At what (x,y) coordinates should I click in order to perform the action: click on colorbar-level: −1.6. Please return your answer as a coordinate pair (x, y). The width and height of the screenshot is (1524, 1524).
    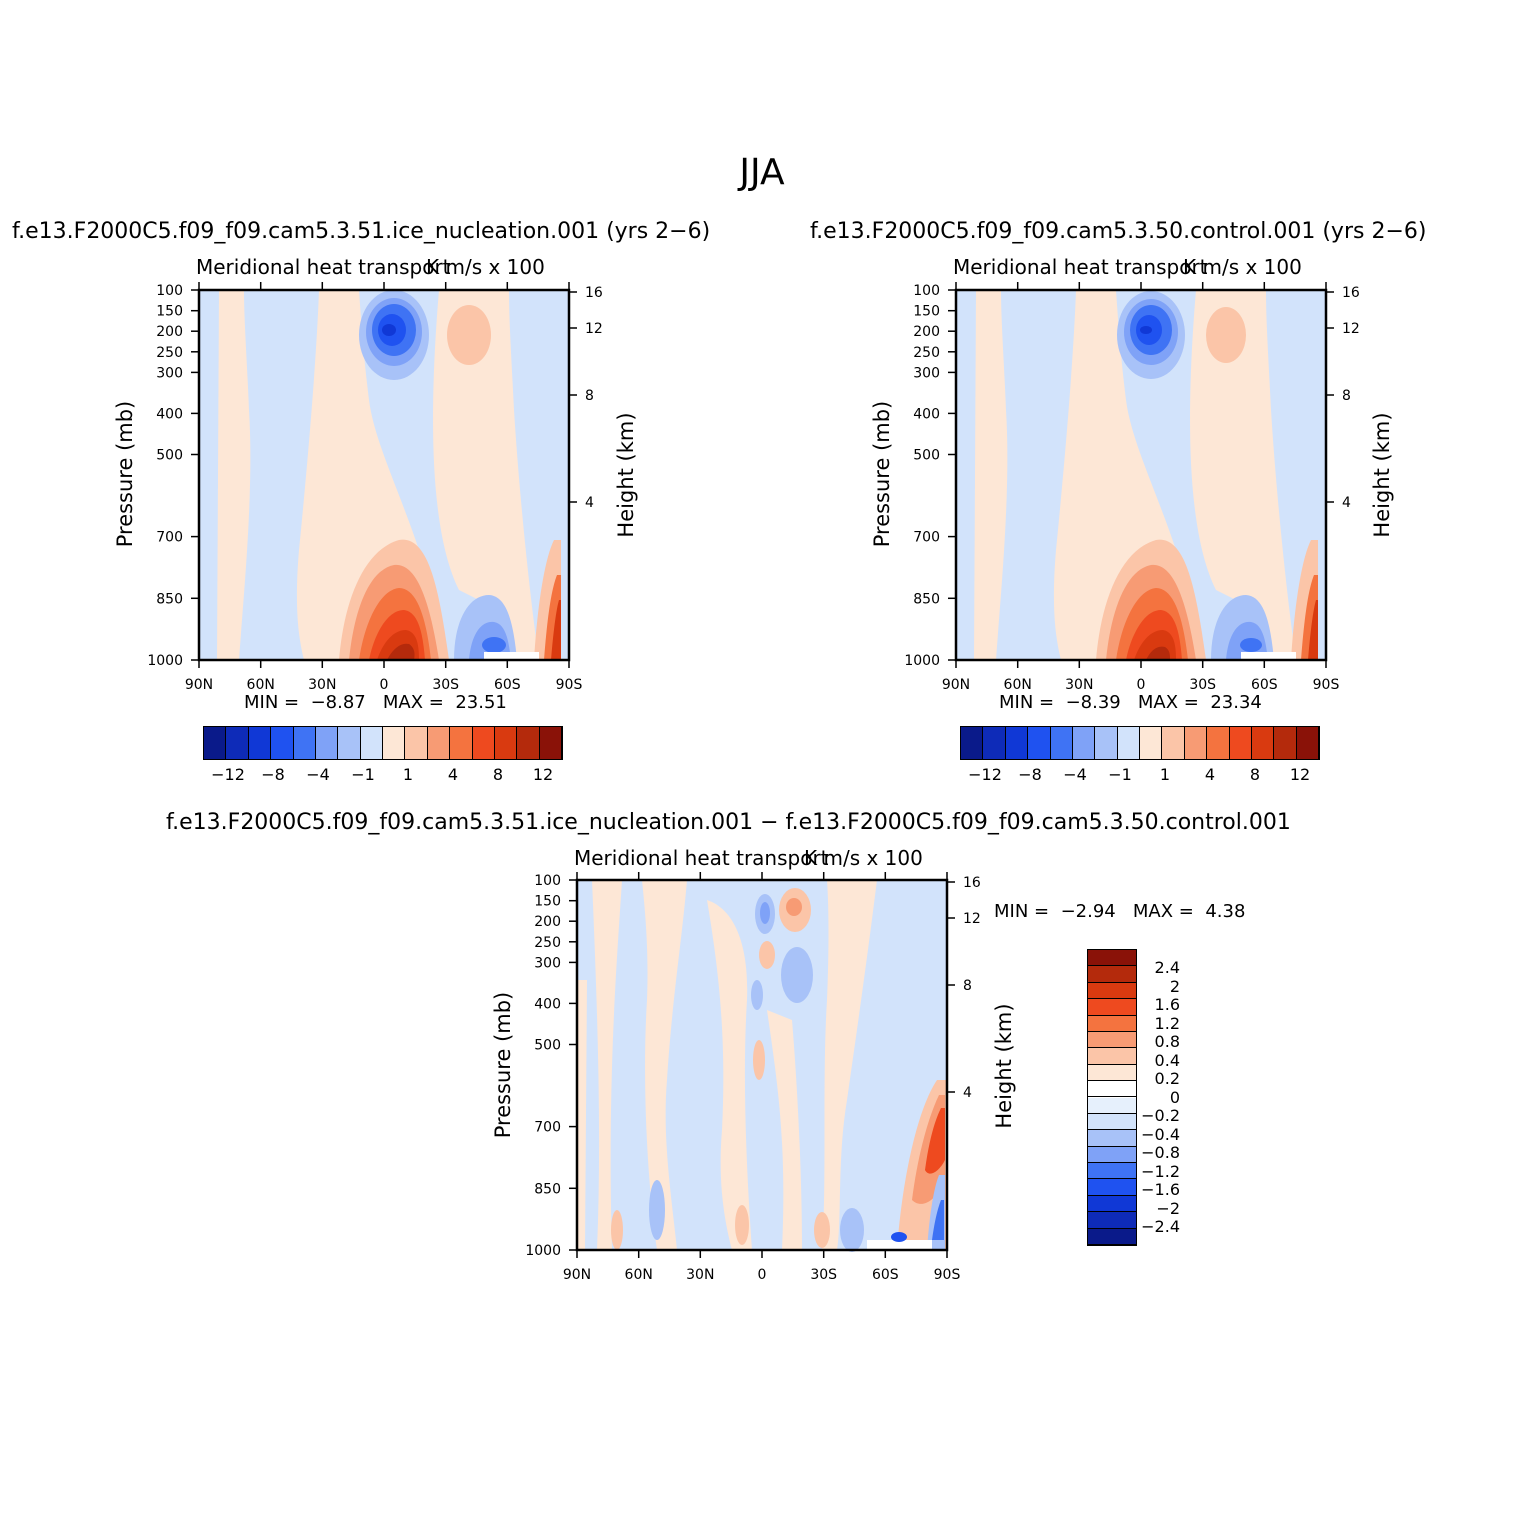
    Looking at the image, I should click on (1160, 1189).